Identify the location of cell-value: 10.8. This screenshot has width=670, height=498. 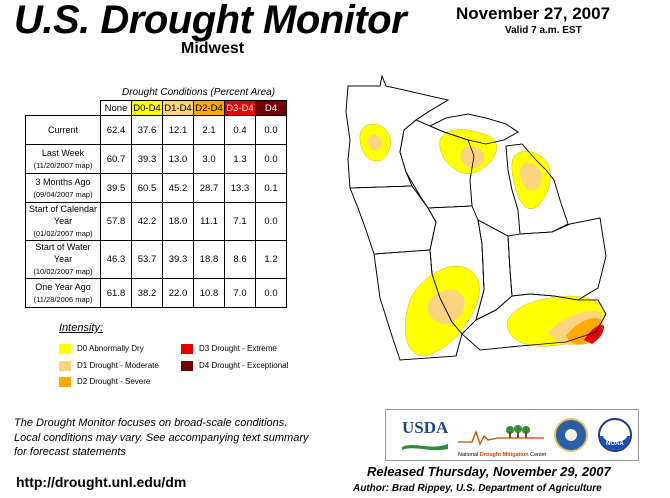
(209, 293).